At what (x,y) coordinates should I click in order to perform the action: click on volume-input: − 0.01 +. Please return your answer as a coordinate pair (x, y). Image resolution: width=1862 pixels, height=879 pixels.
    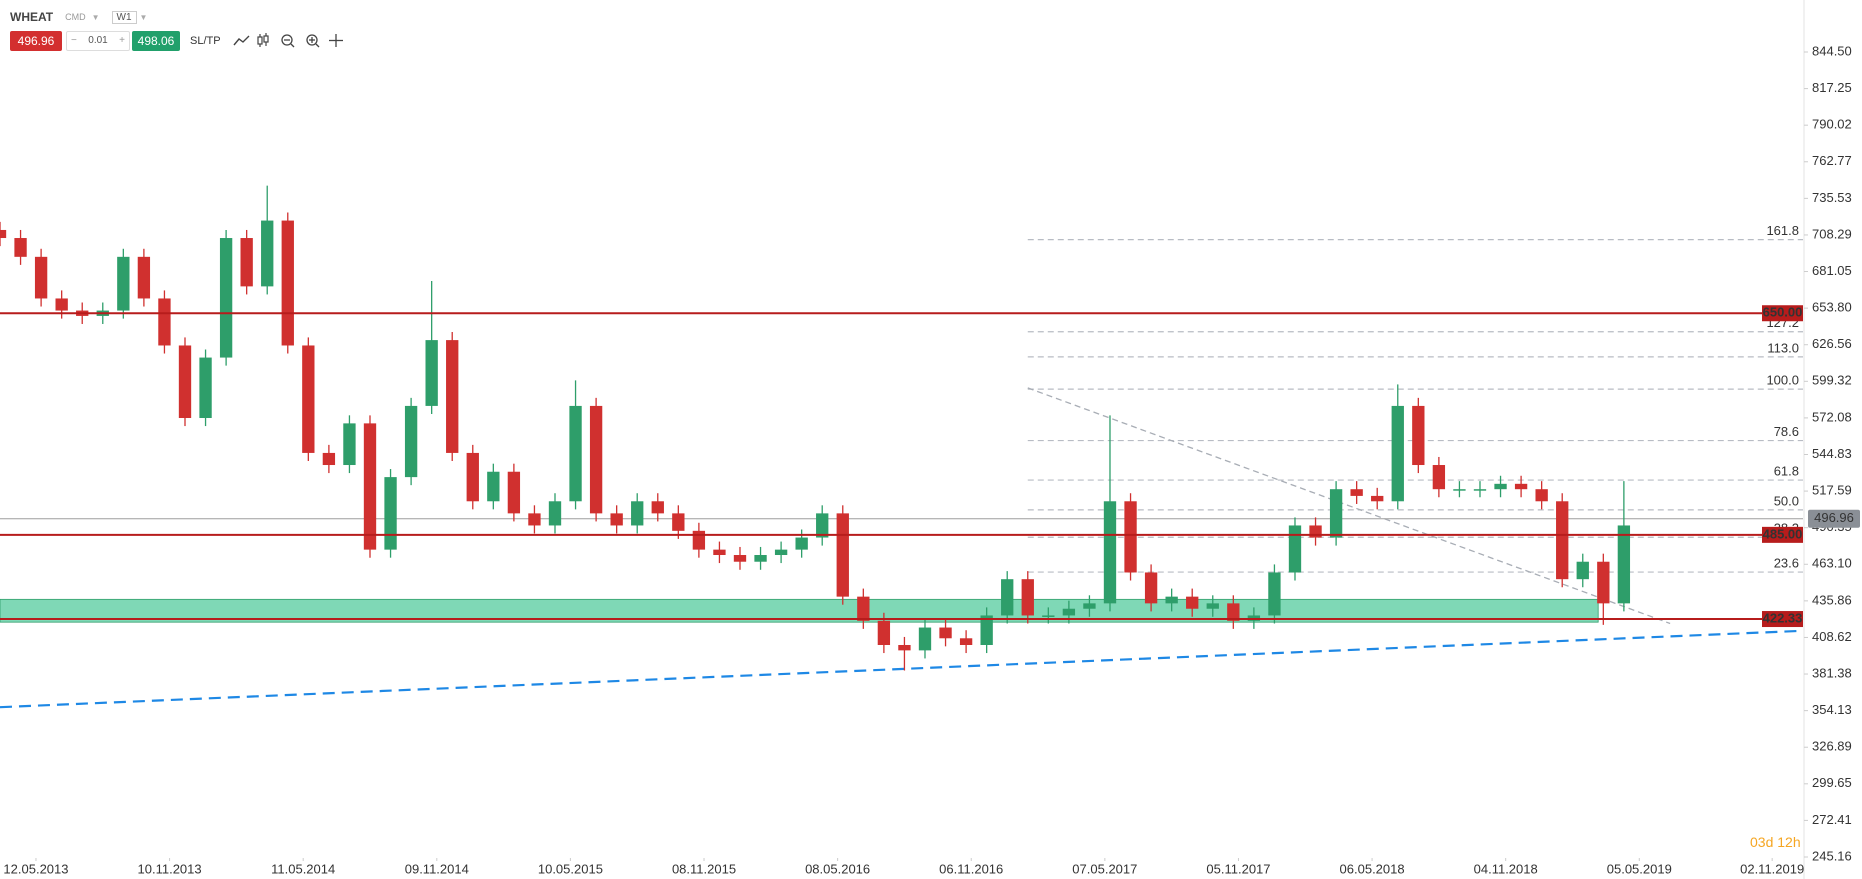
    Looking at the image, I should click on (98, 41).